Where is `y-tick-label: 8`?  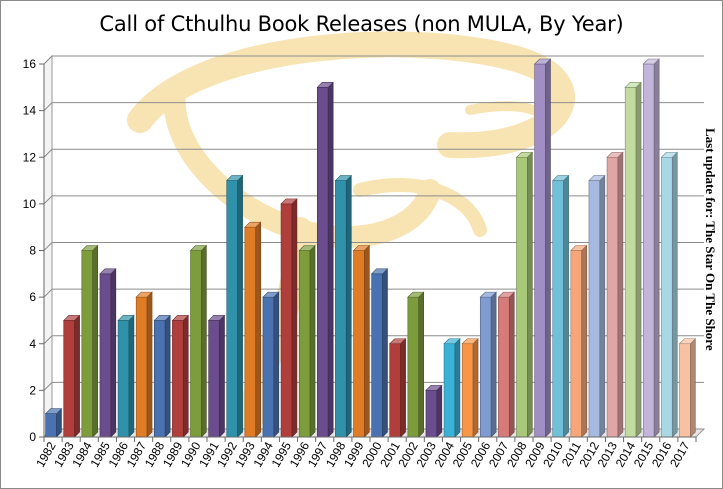
y-tick-label: 8 is located at coordinates (32, 251).